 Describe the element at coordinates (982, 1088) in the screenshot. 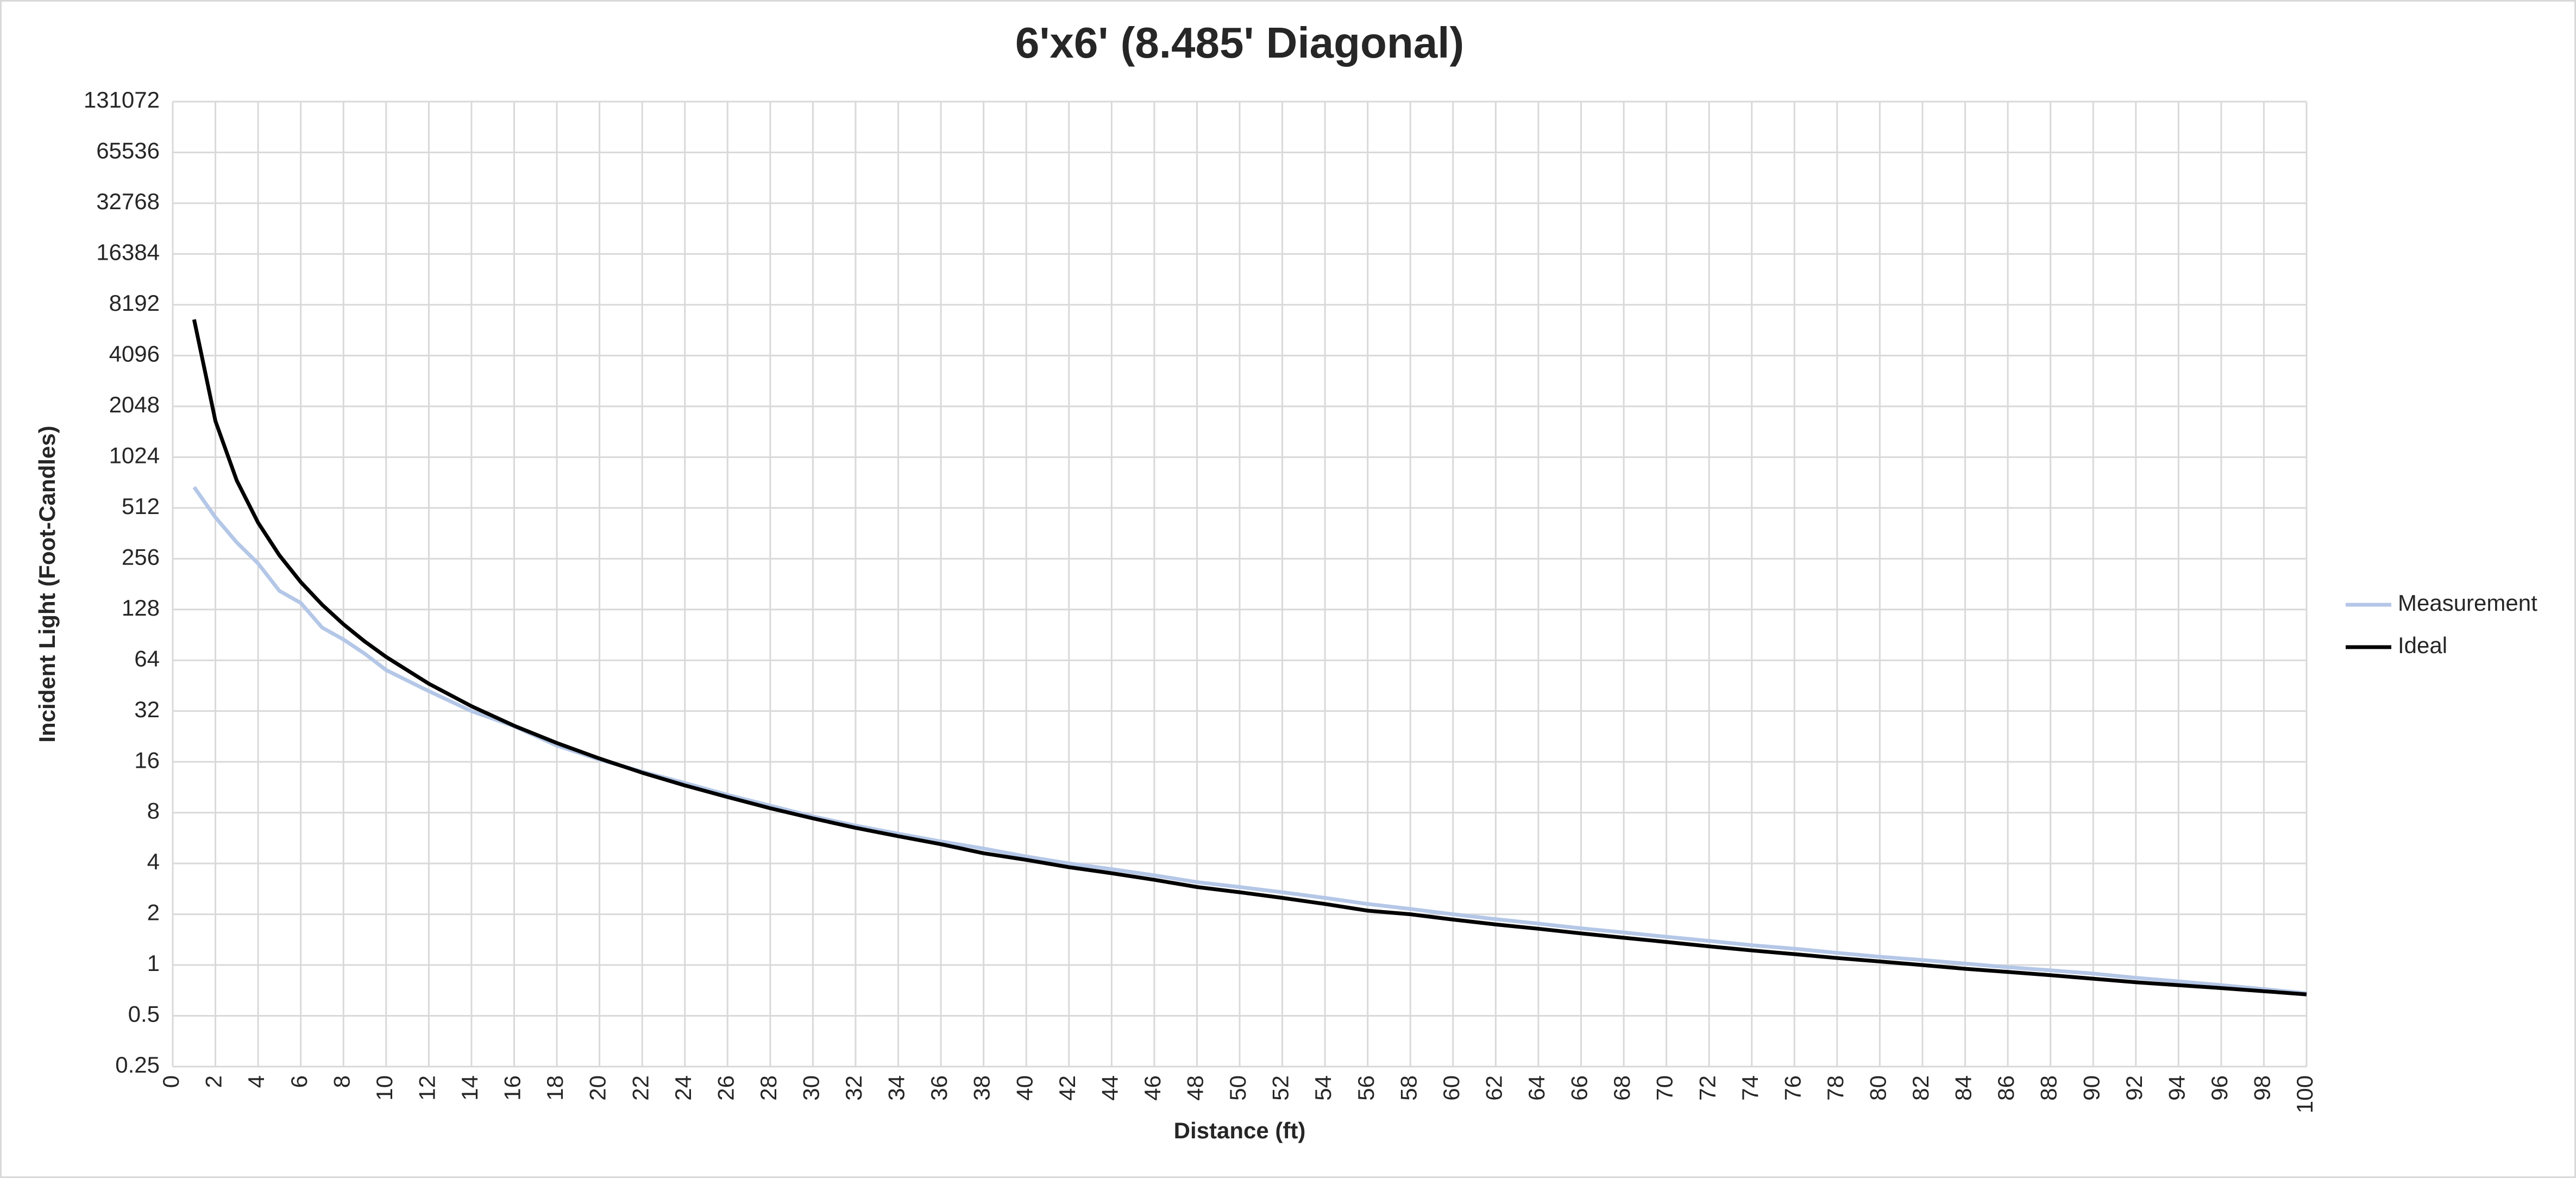

I see `x-tick-label: 38` at that location.